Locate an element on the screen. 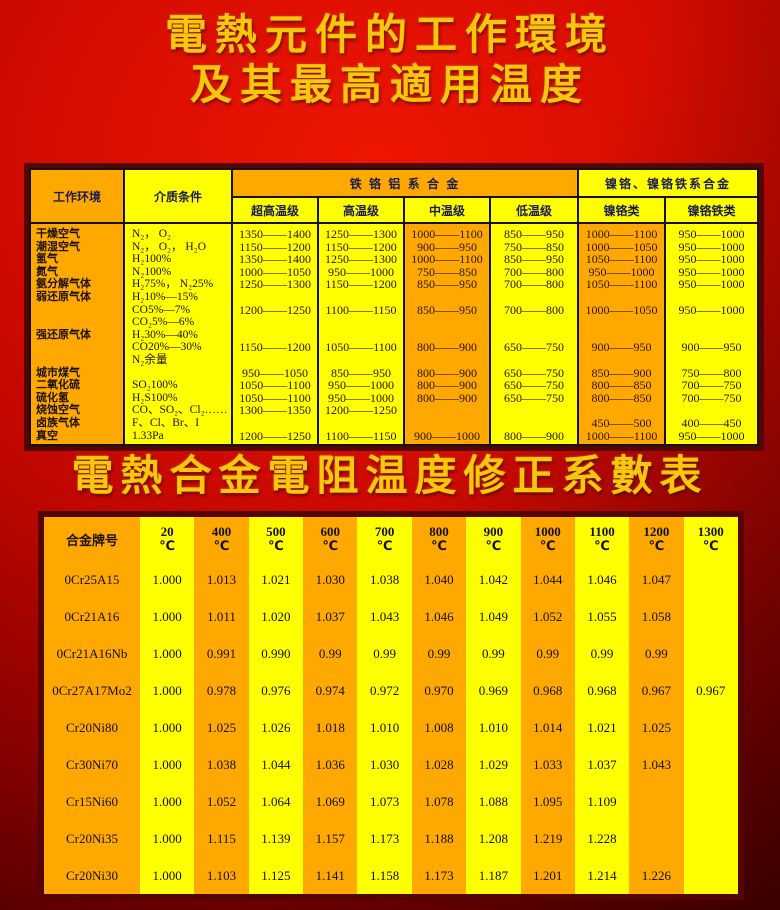 This screenshot has height=910, width=780. temperature-range: 900——950 is located at coordinates (621, 347).